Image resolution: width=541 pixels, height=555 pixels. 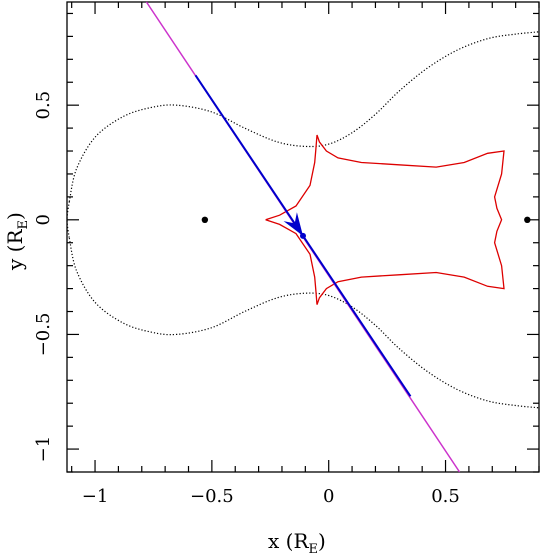 I want to click on x-tick-label: 0.5, so click(x=445, y=496).